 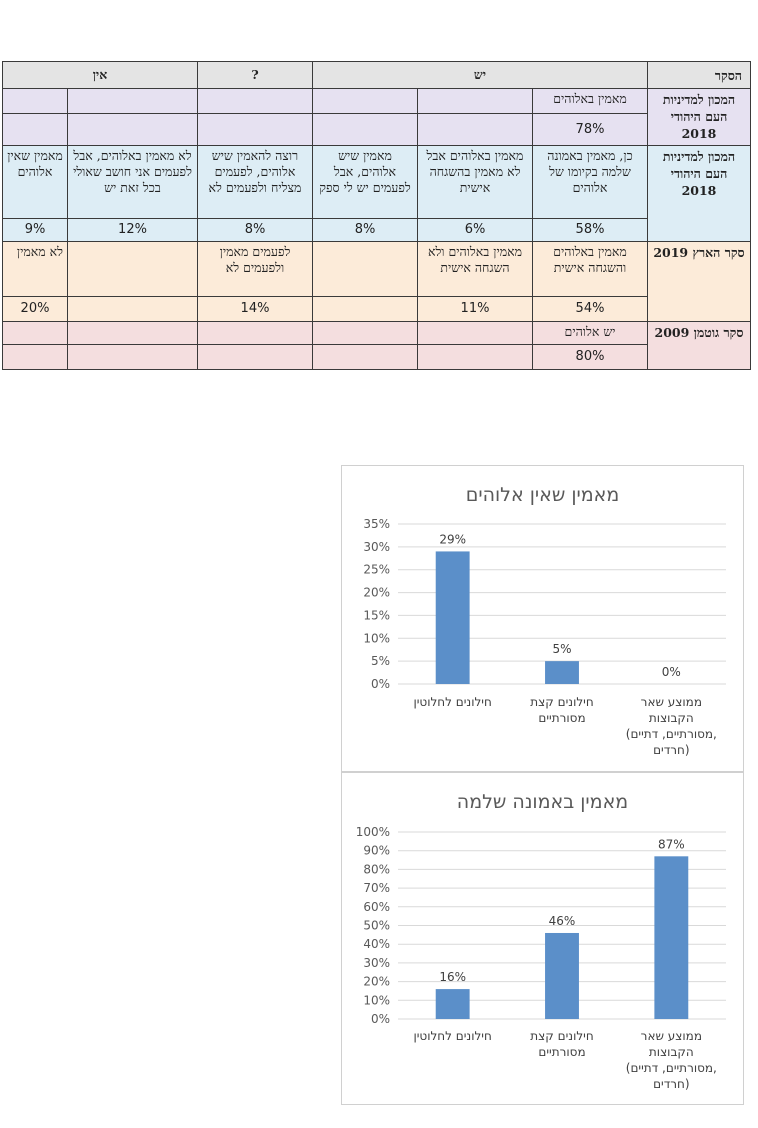 I want to click on table-pct: 78%, so click(x=590, y=129).